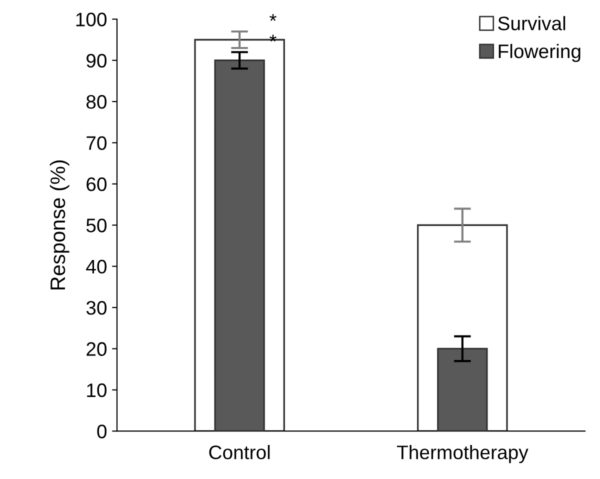  Describe the element at coordinates (96, 267) in the screenshot. I see `y-tick-label: 40` at that location.